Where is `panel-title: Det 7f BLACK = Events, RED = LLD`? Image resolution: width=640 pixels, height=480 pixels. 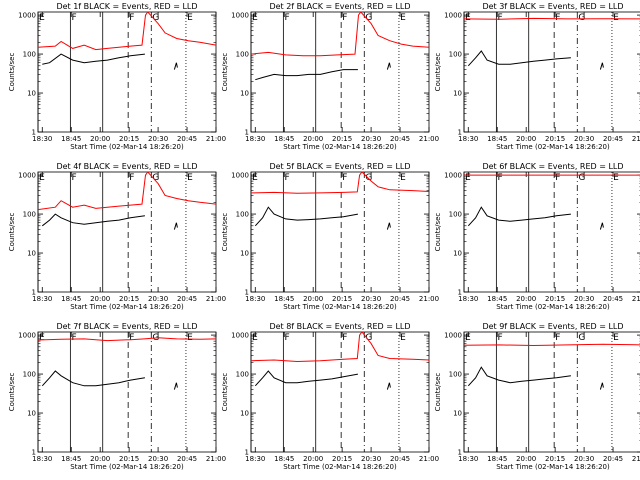 panel-title: Det 7f BLACK = Events, RED = LLD is located at coordinates (126, 326).